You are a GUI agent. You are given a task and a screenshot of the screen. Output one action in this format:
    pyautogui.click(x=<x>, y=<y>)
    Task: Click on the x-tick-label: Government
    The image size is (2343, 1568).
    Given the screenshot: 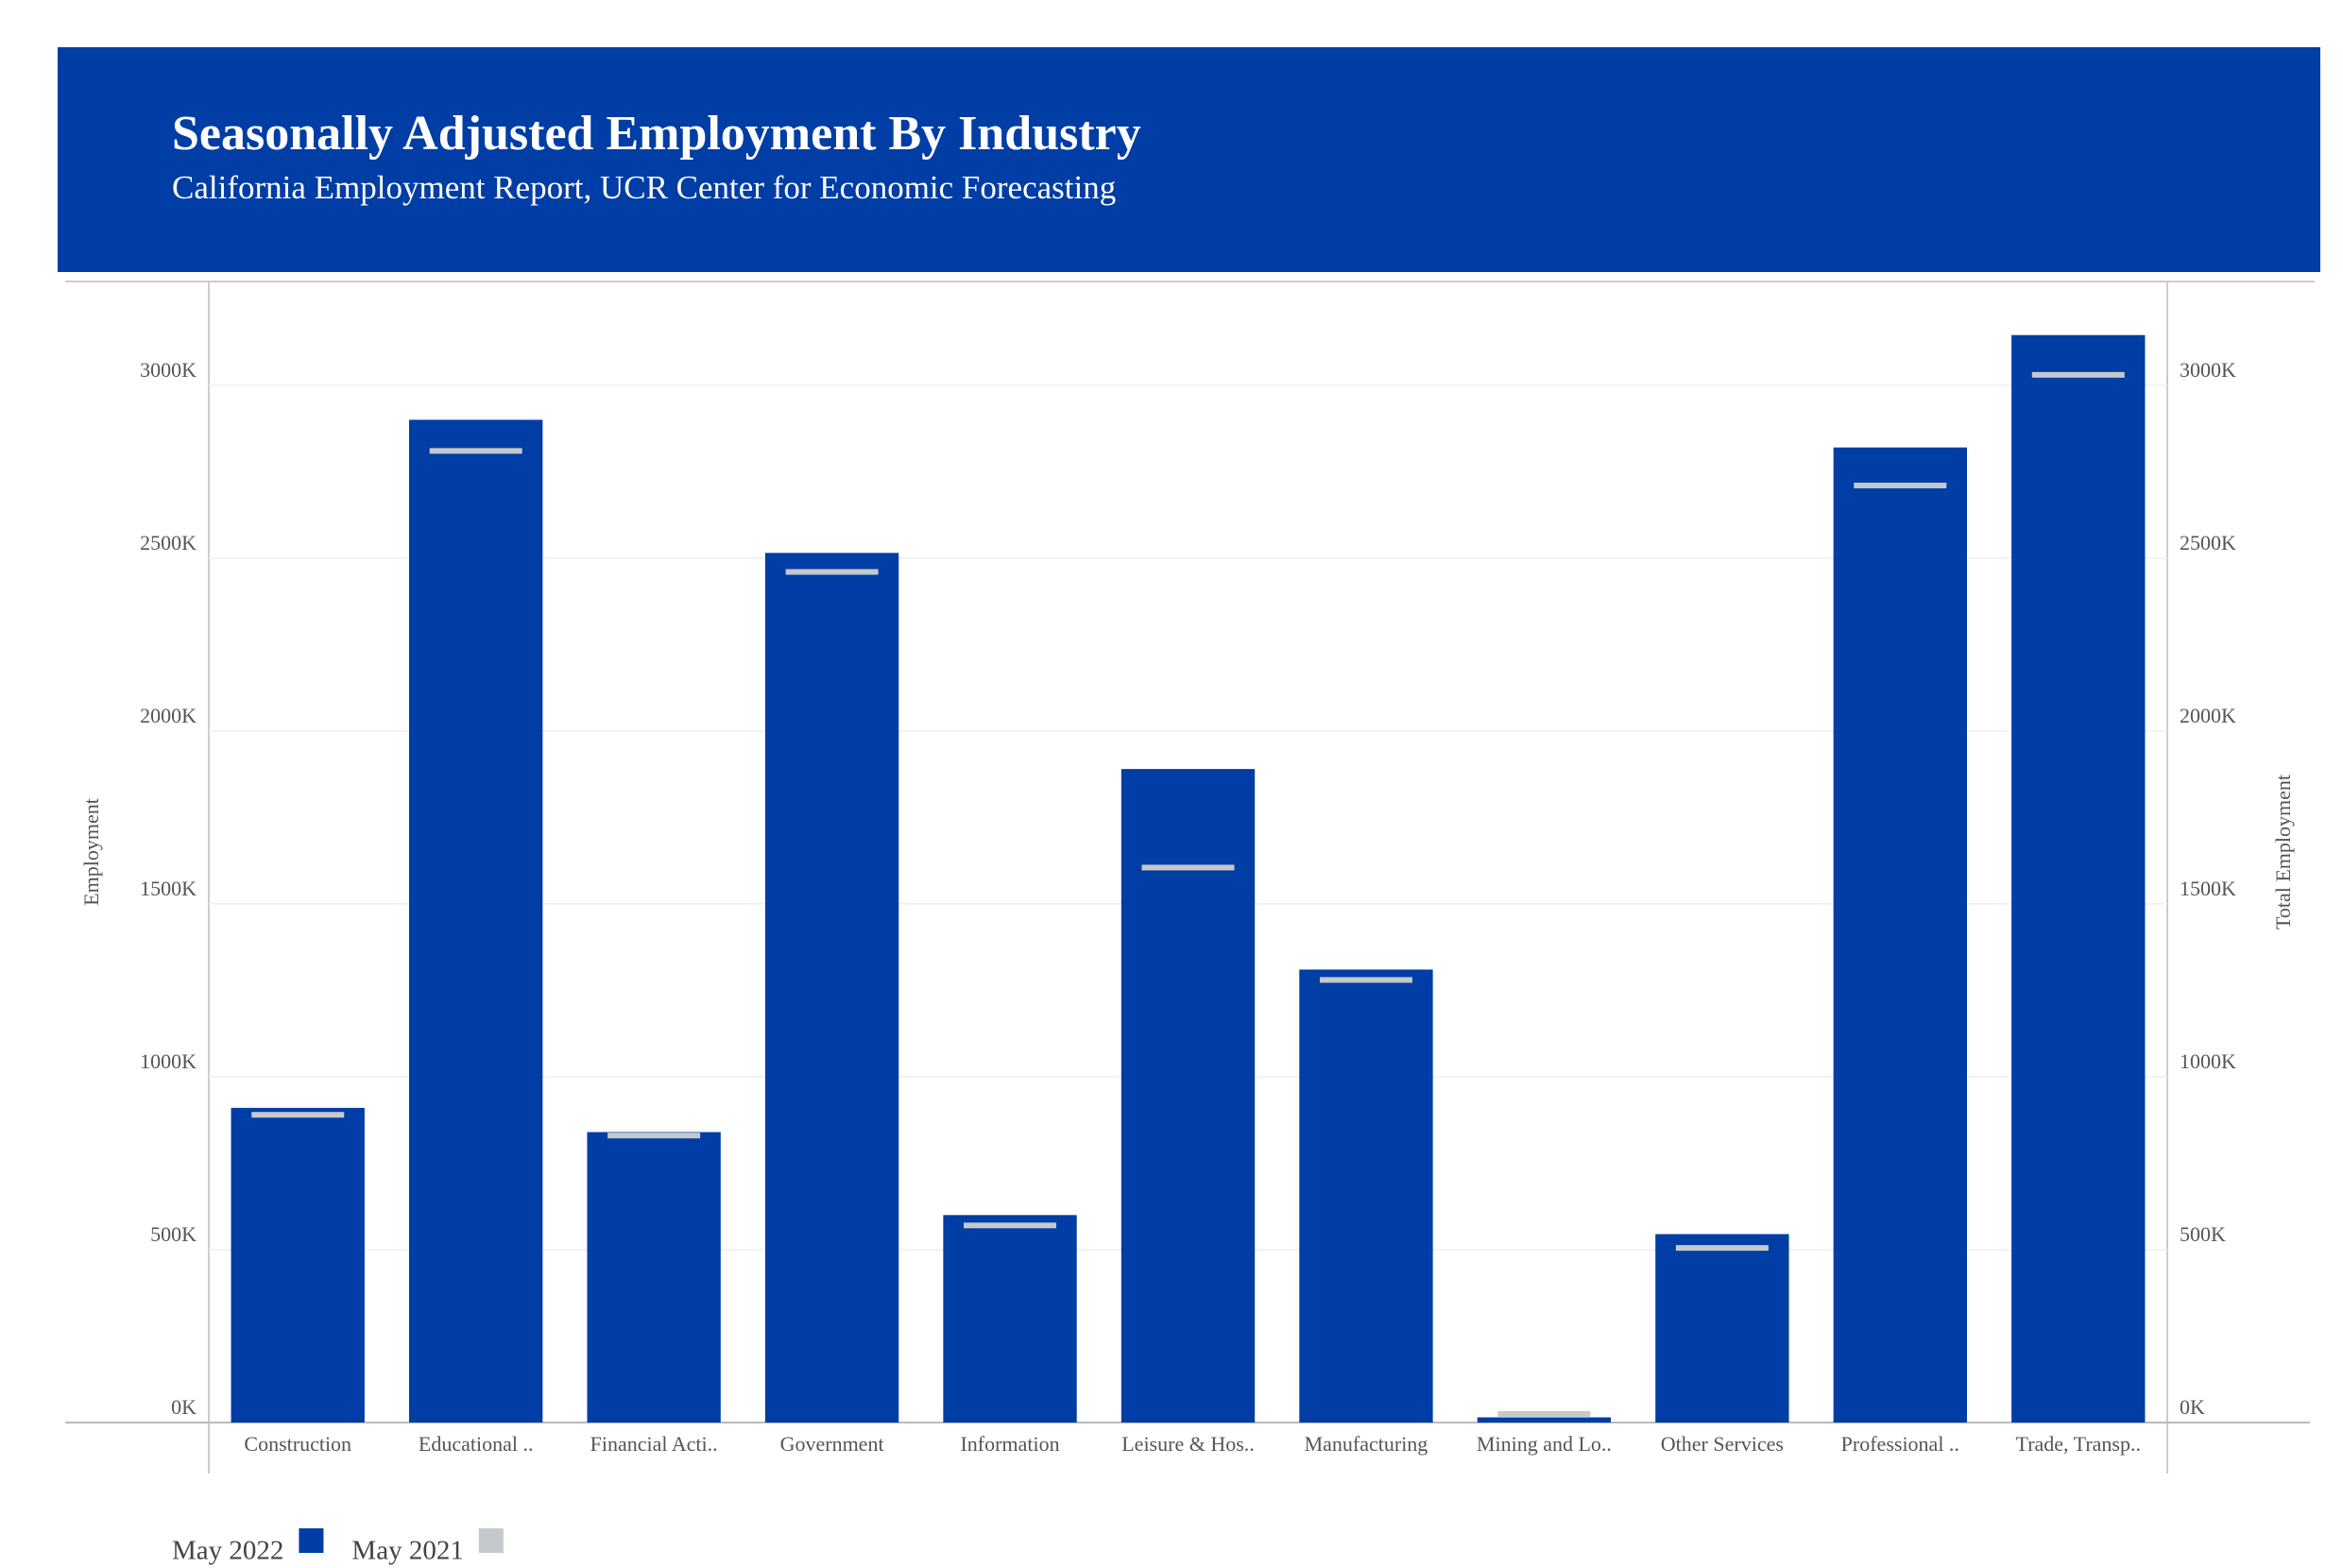 What is the action you would take?
    pyautogui.click(x=832, y=1444)
    